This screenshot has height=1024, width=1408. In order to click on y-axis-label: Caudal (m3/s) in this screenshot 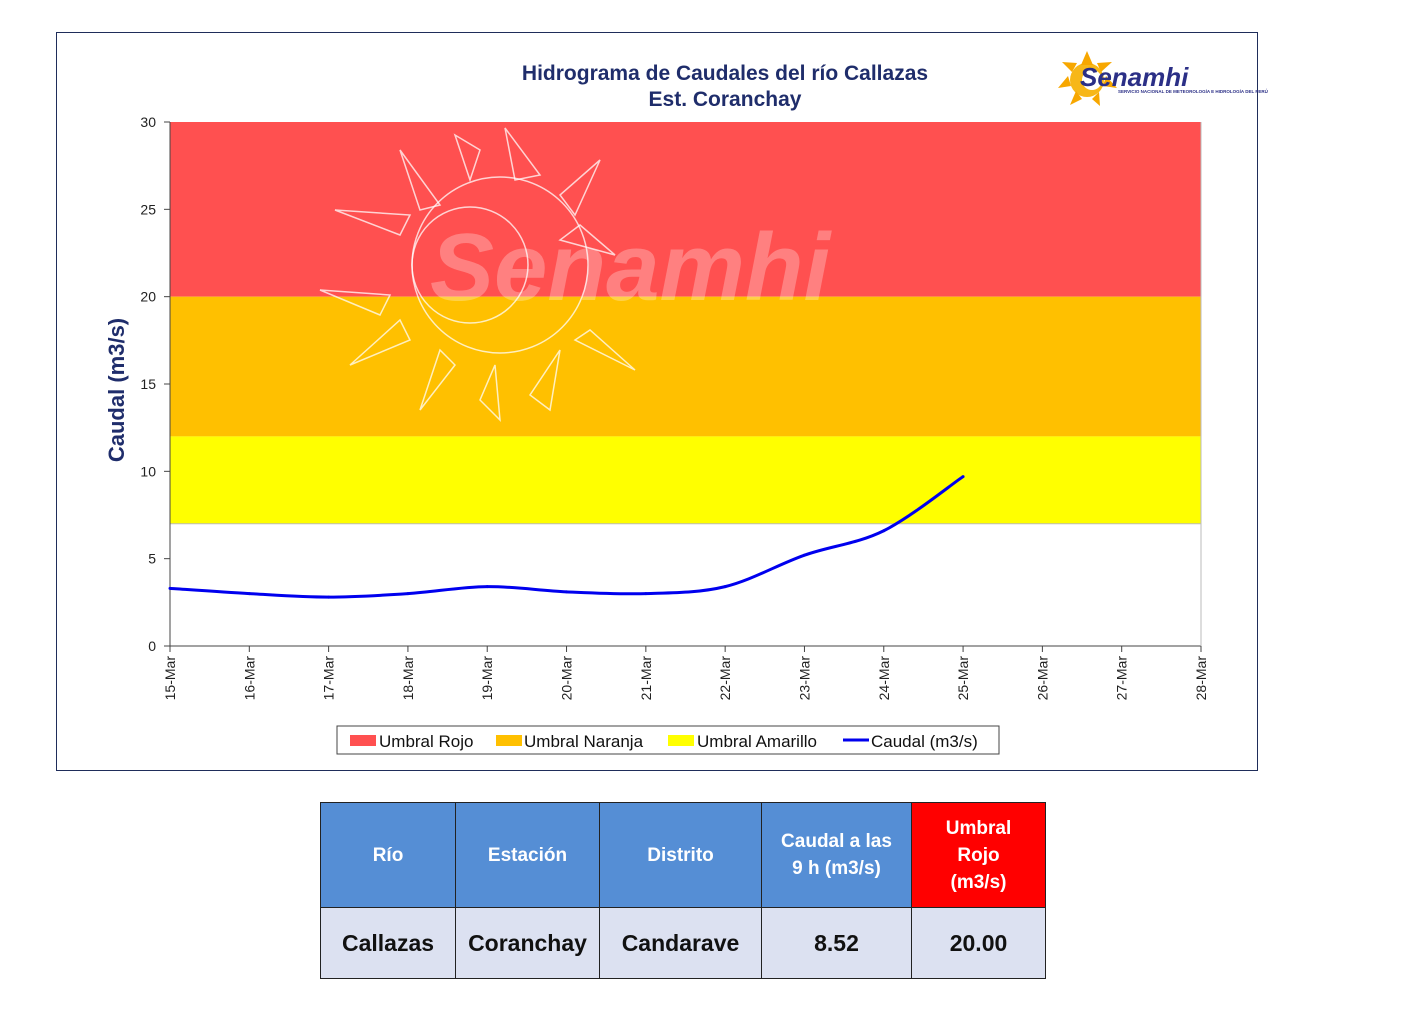, I will do `click(116, 390)`.